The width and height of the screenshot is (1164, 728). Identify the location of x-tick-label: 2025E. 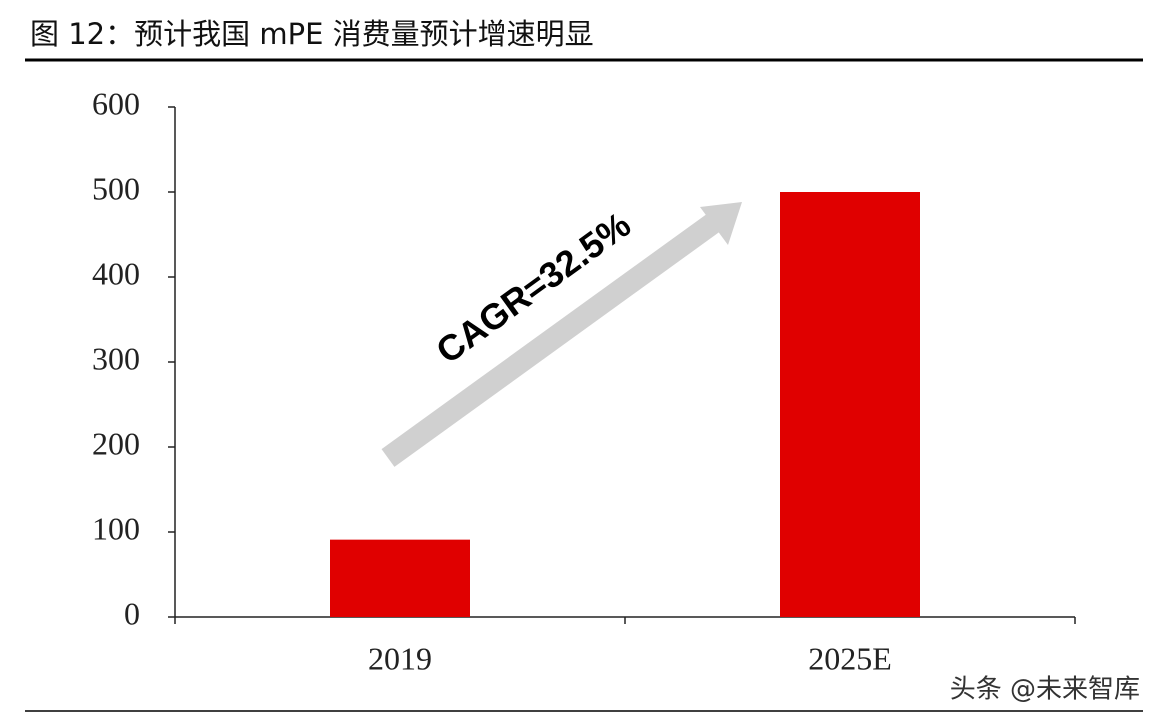
(850, 658).